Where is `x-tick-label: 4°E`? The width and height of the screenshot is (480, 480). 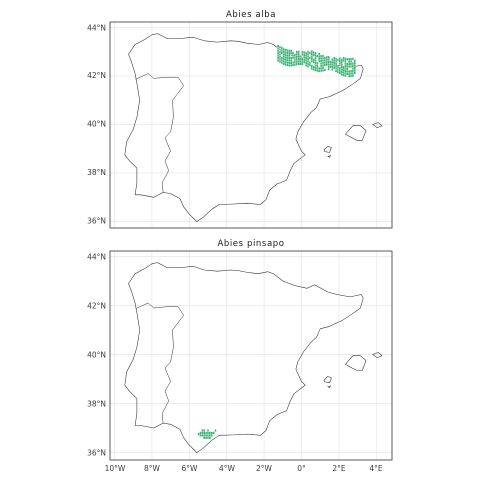
x-tick-label: 4°E is located at coordinates (376, 468).